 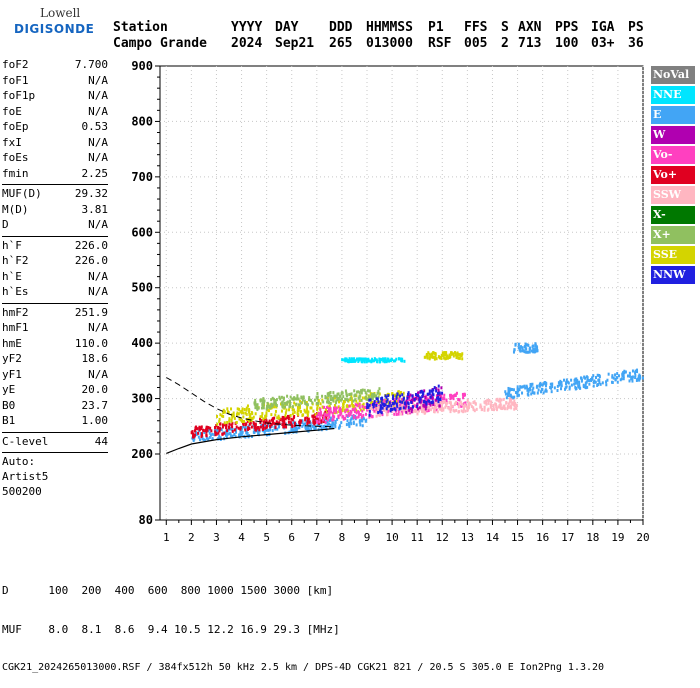 I want to click on y-tick-label: 80, so click(x=146, y=520).